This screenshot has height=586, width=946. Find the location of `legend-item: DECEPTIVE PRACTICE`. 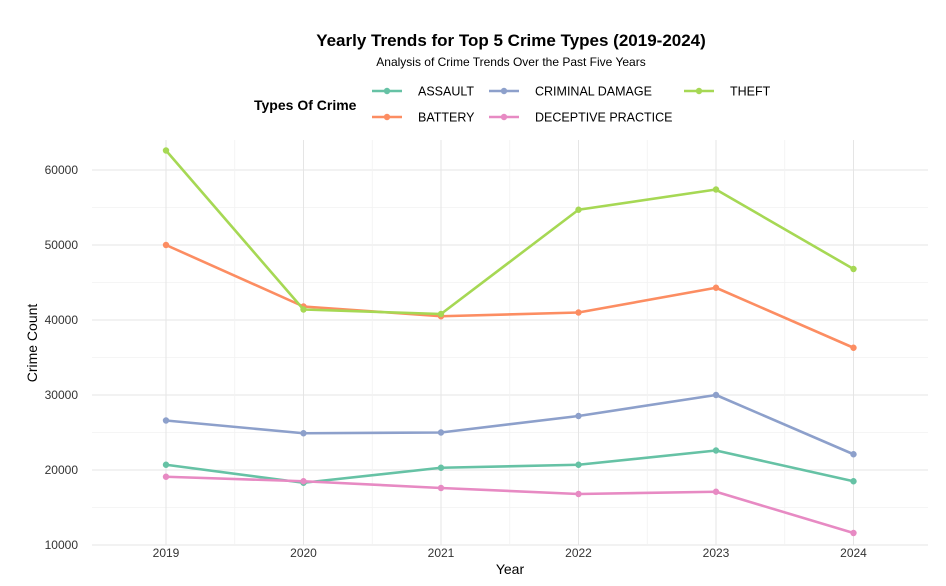

legend-item: DECEPTIVE PRACTICE is located at coordinates (581, 118).